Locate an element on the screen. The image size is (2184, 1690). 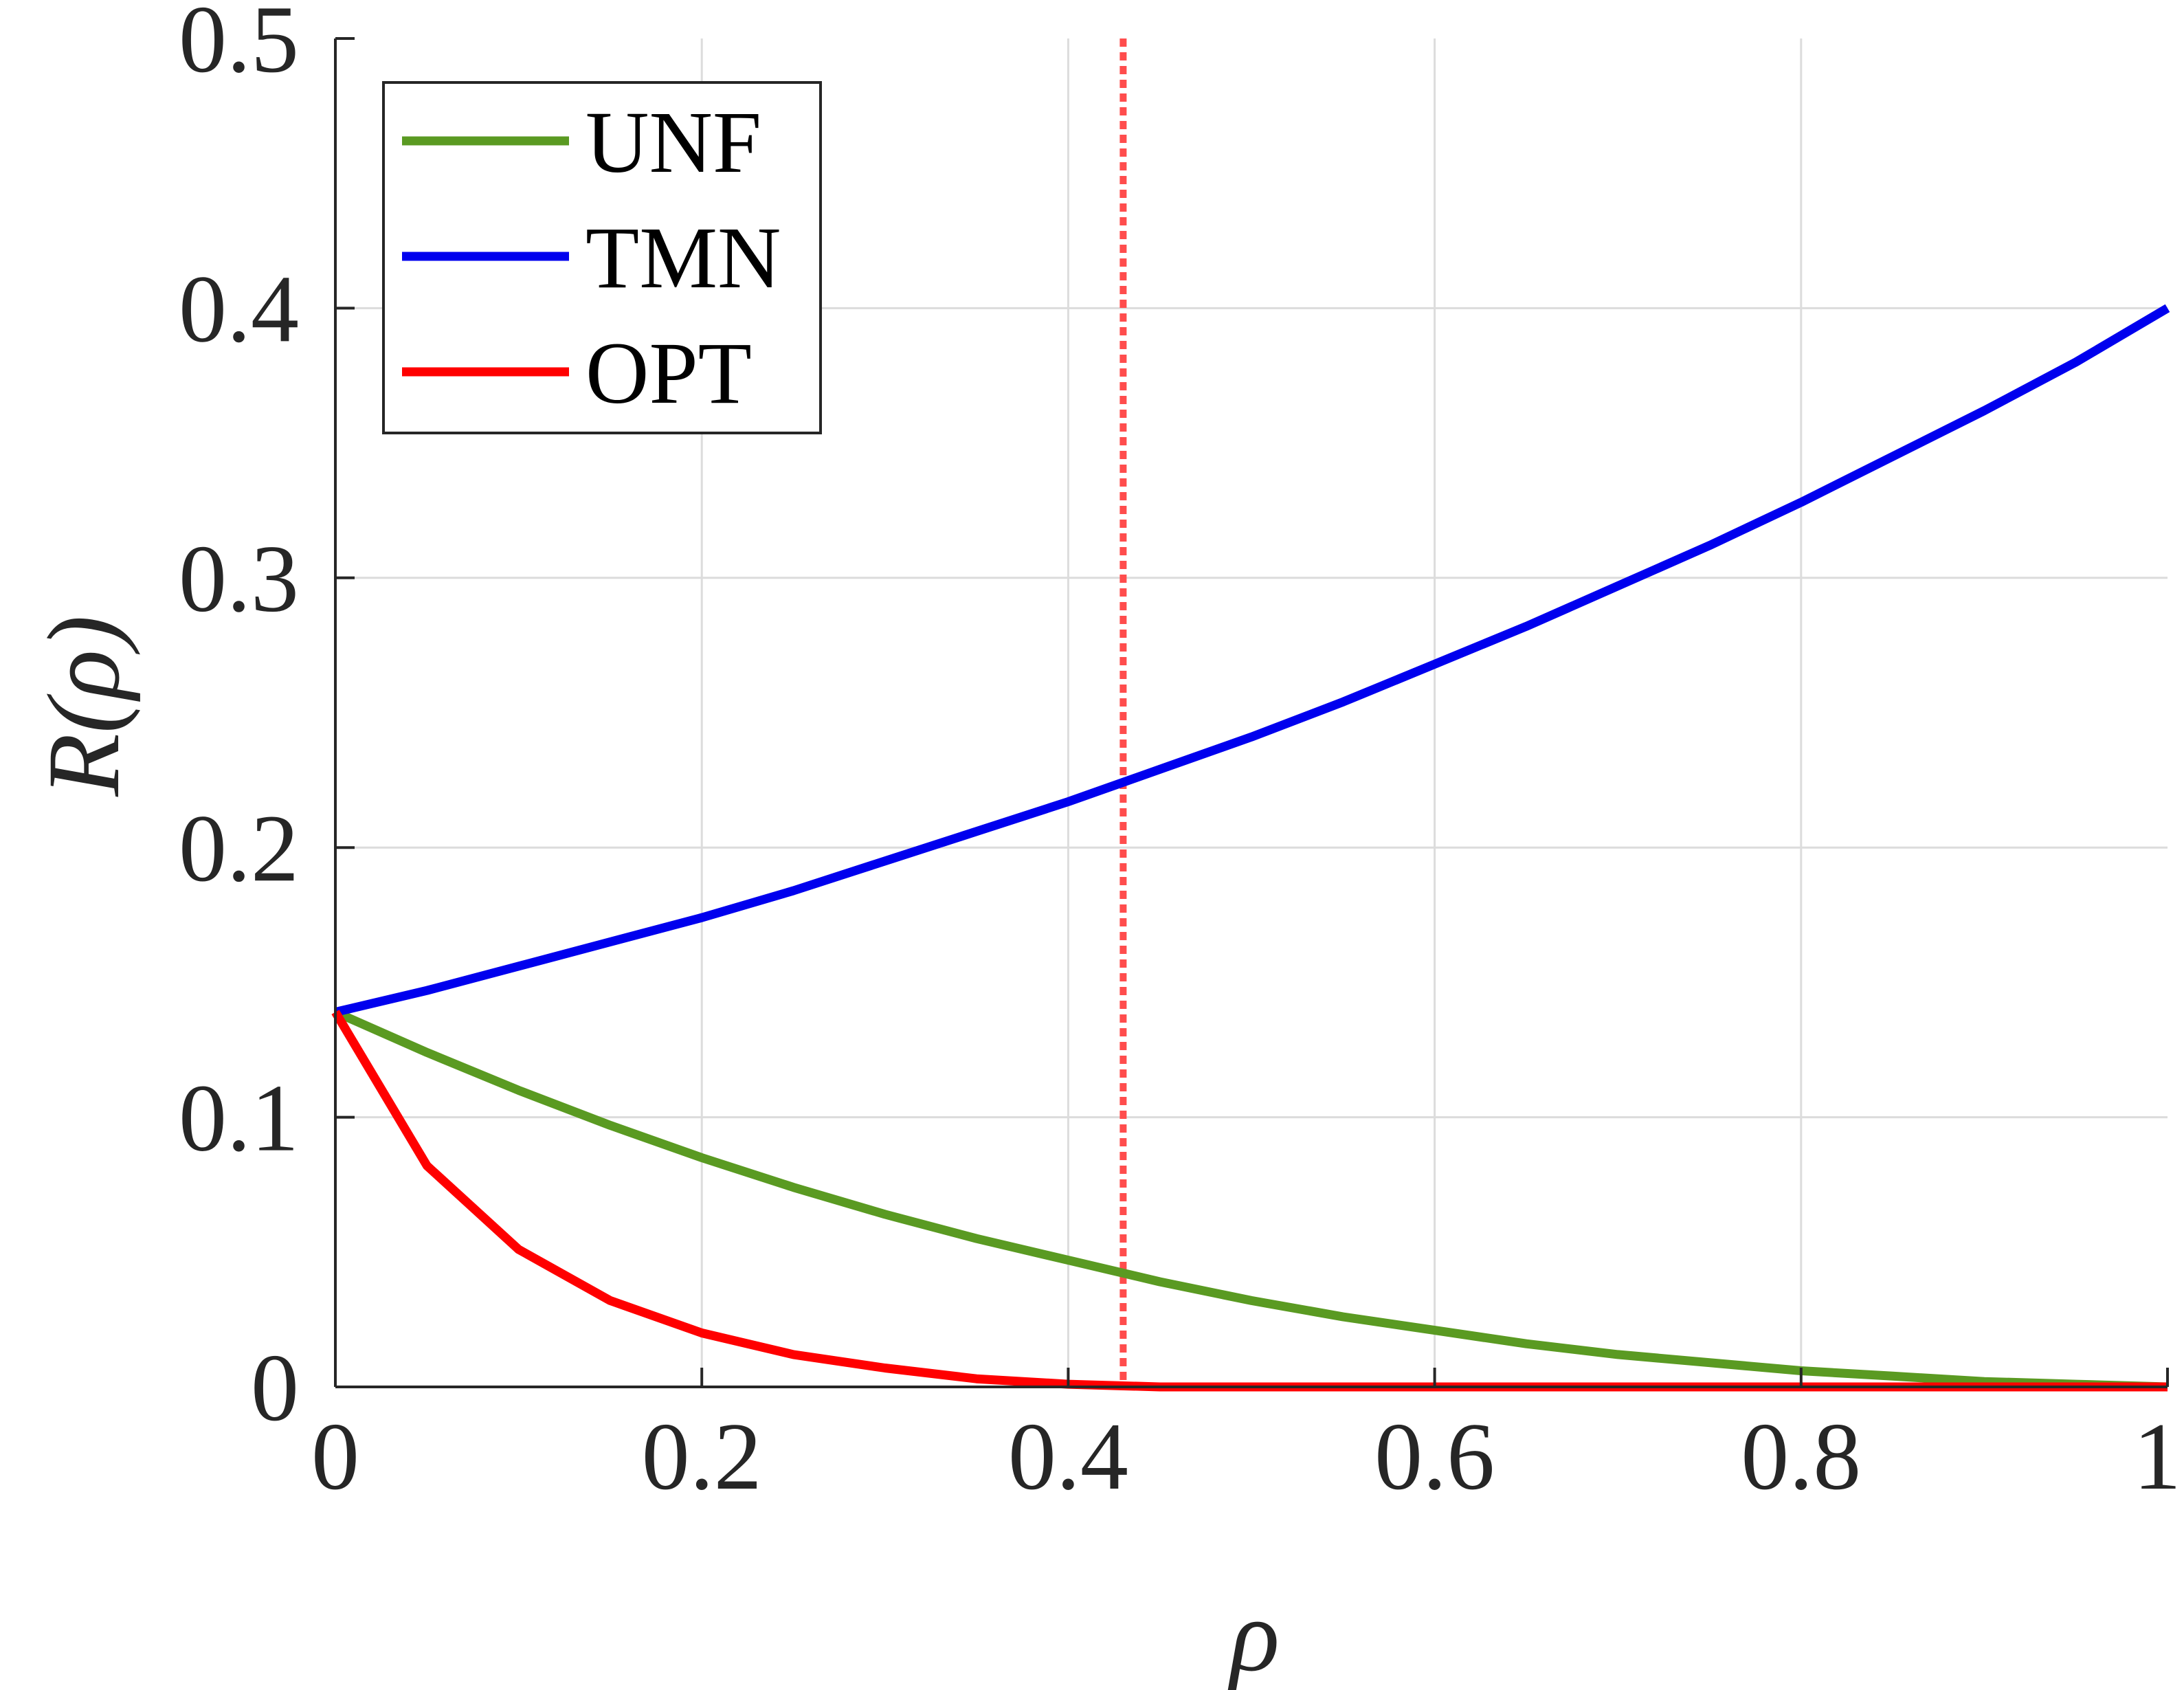
y-tick-label-0: 0 is located at coordinates (275, 1388).